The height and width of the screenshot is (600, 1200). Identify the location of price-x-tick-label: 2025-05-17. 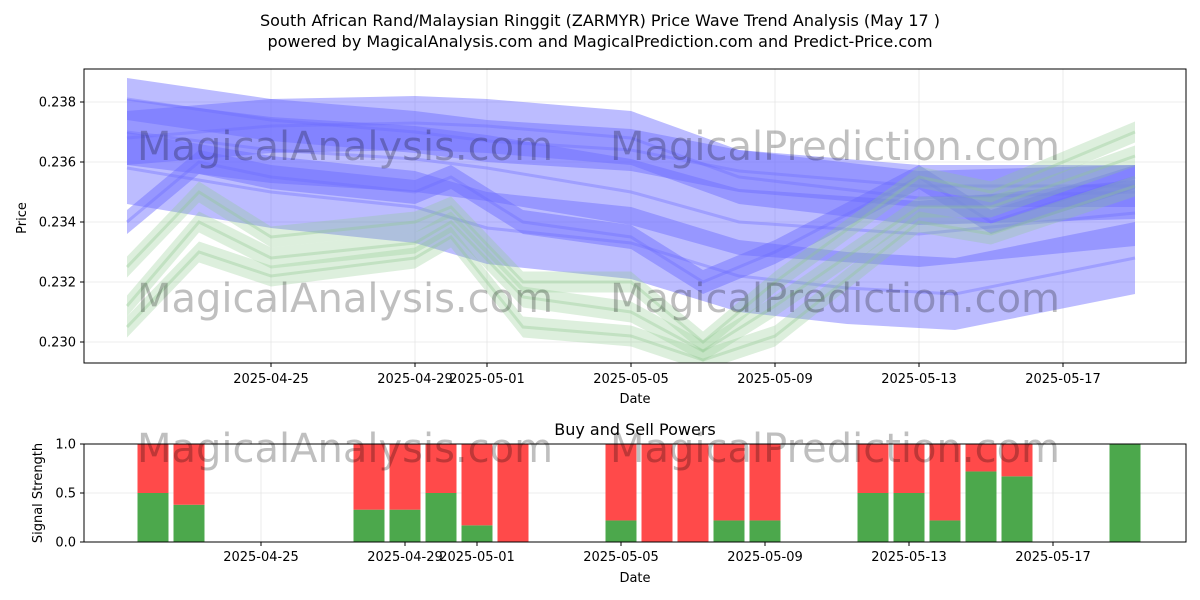
(1063, 379).